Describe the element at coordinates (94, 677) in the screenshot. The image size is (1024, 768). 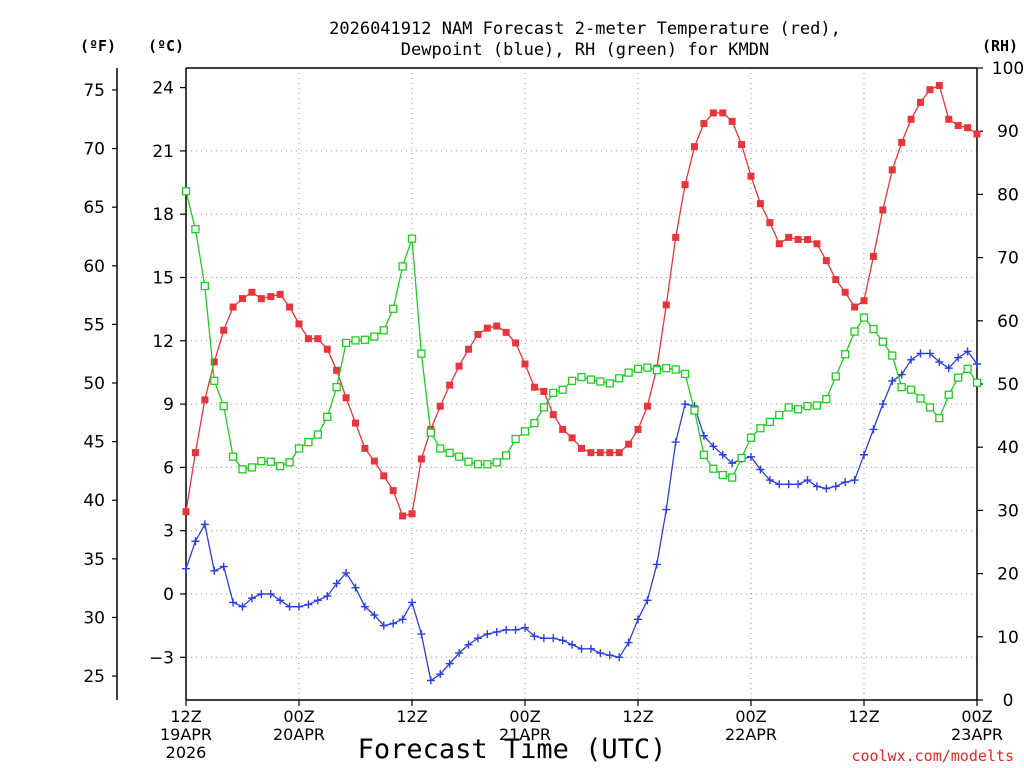
I see `fahrenheit-tick-label: 25` at that location.